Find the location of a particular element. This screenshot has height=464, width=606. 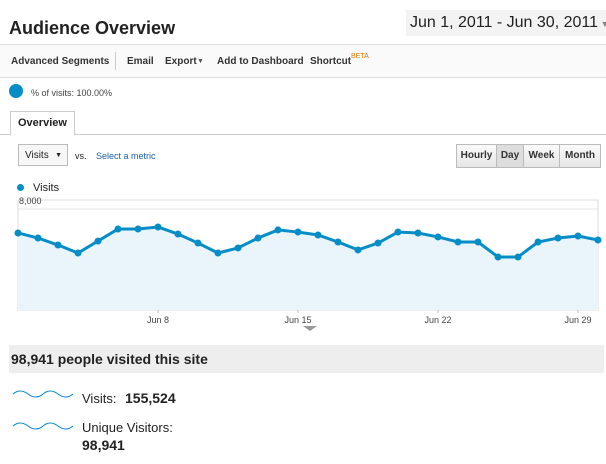

date-range-text: Jun 1, 2011 - Jun 30, 2011 is located at coordinates (504, 22).